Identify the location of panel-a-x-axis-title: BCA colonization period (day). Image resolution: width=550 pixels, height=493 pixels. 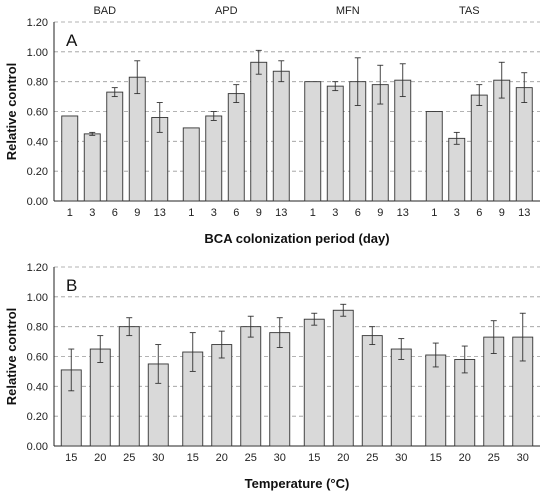
(296, 238).